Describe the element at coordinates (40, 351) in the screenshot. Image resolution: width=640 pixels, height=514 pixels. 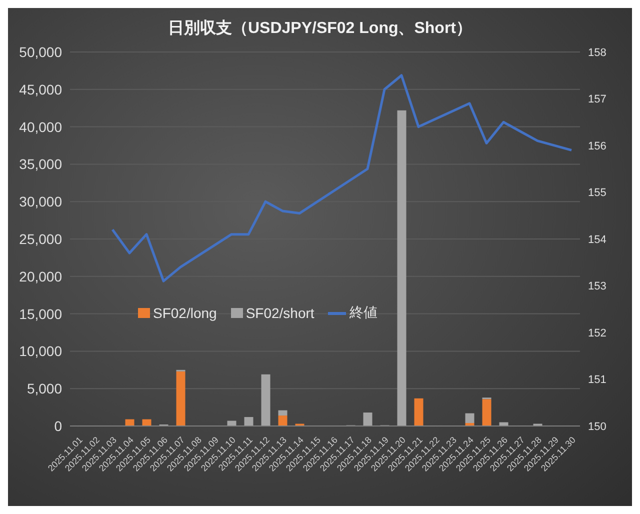
I see `y-tick-label: 10,000` at that location.